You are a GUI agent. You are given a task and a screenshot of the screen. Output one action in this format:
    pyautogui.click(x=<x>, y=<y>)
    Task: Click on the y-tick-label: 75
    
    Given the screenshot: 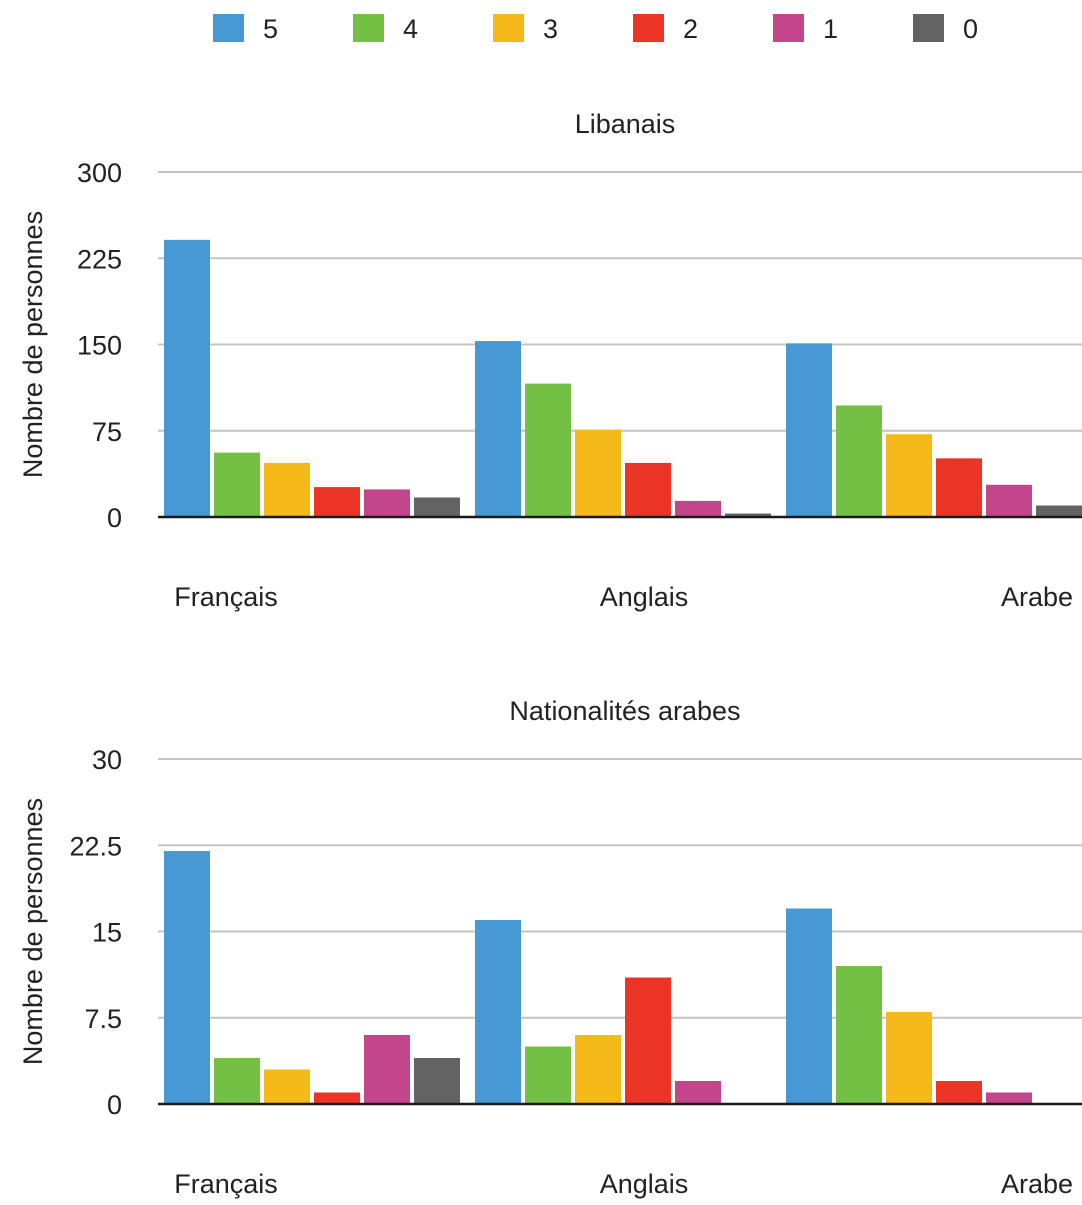 What is the action you would take?
    pyautogui.click(x=107, y=432)
    